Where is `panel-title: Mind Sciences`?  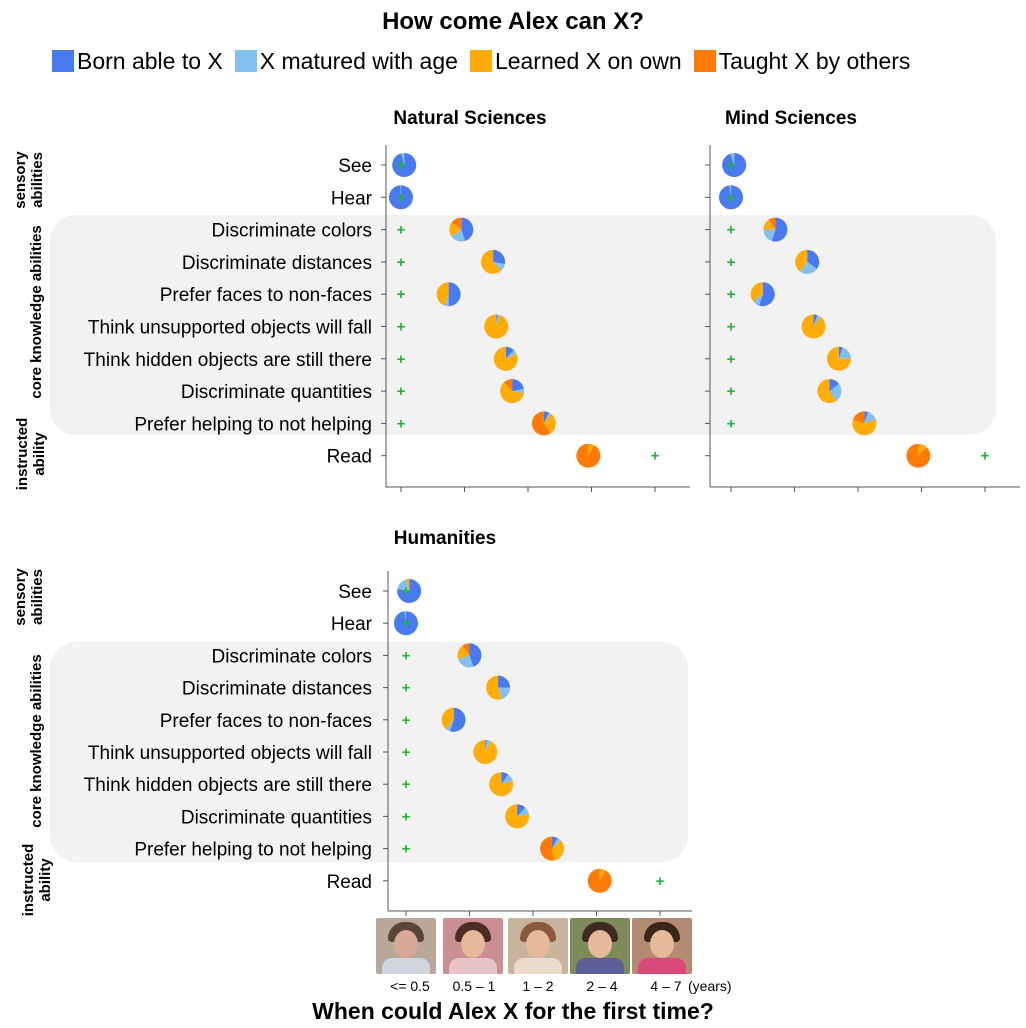
panel-title: Mind Sciences is located at coordinates (791, 118).